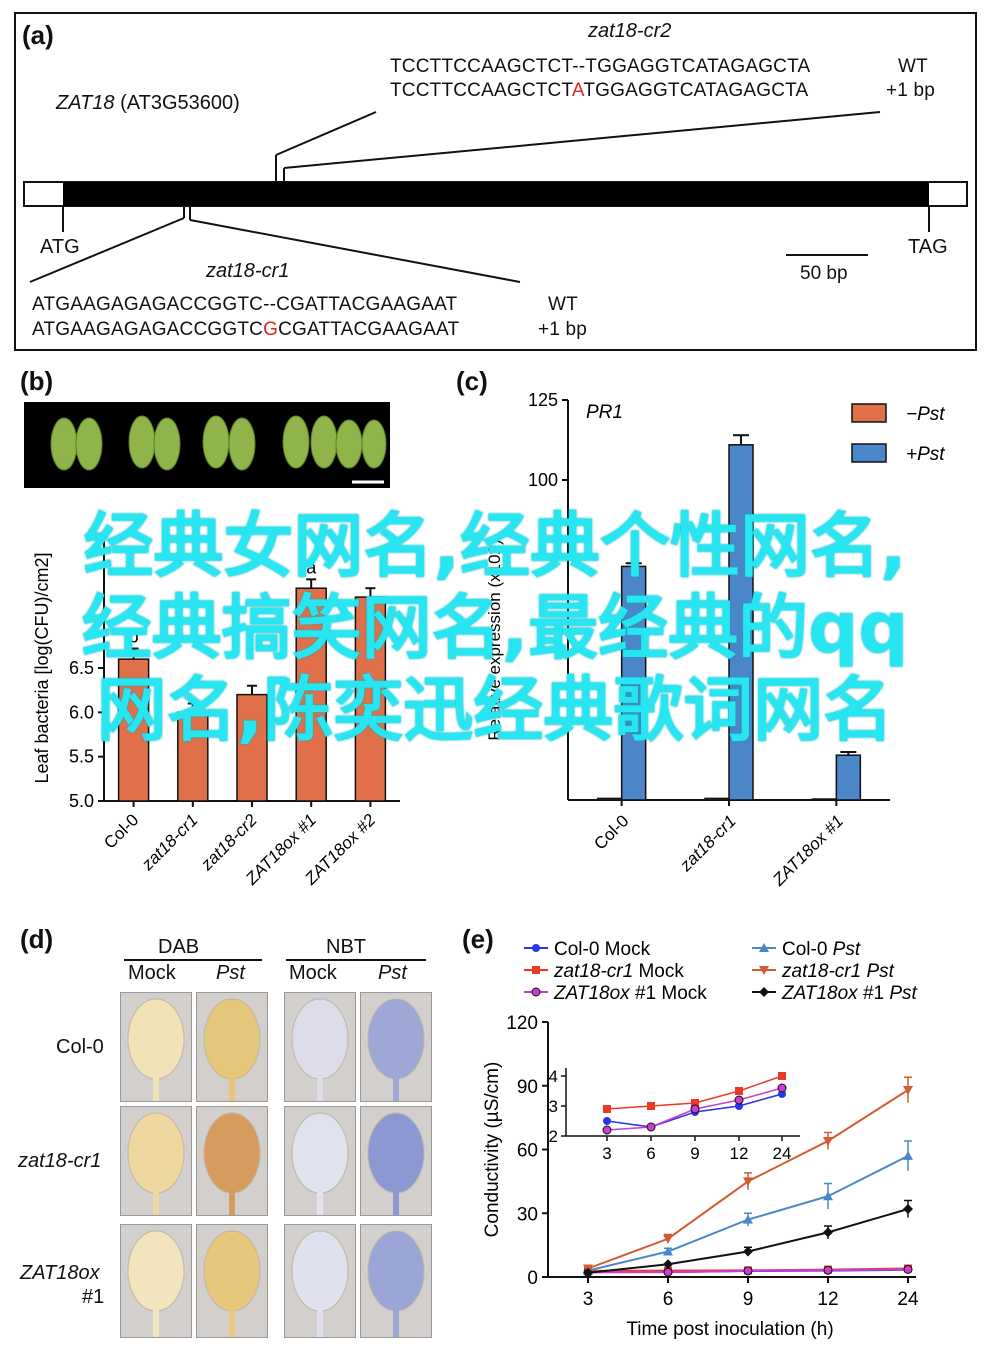 This screenshot has width=990, height=1348. I want to click on panel-d-label: (d), so click(37, 939).